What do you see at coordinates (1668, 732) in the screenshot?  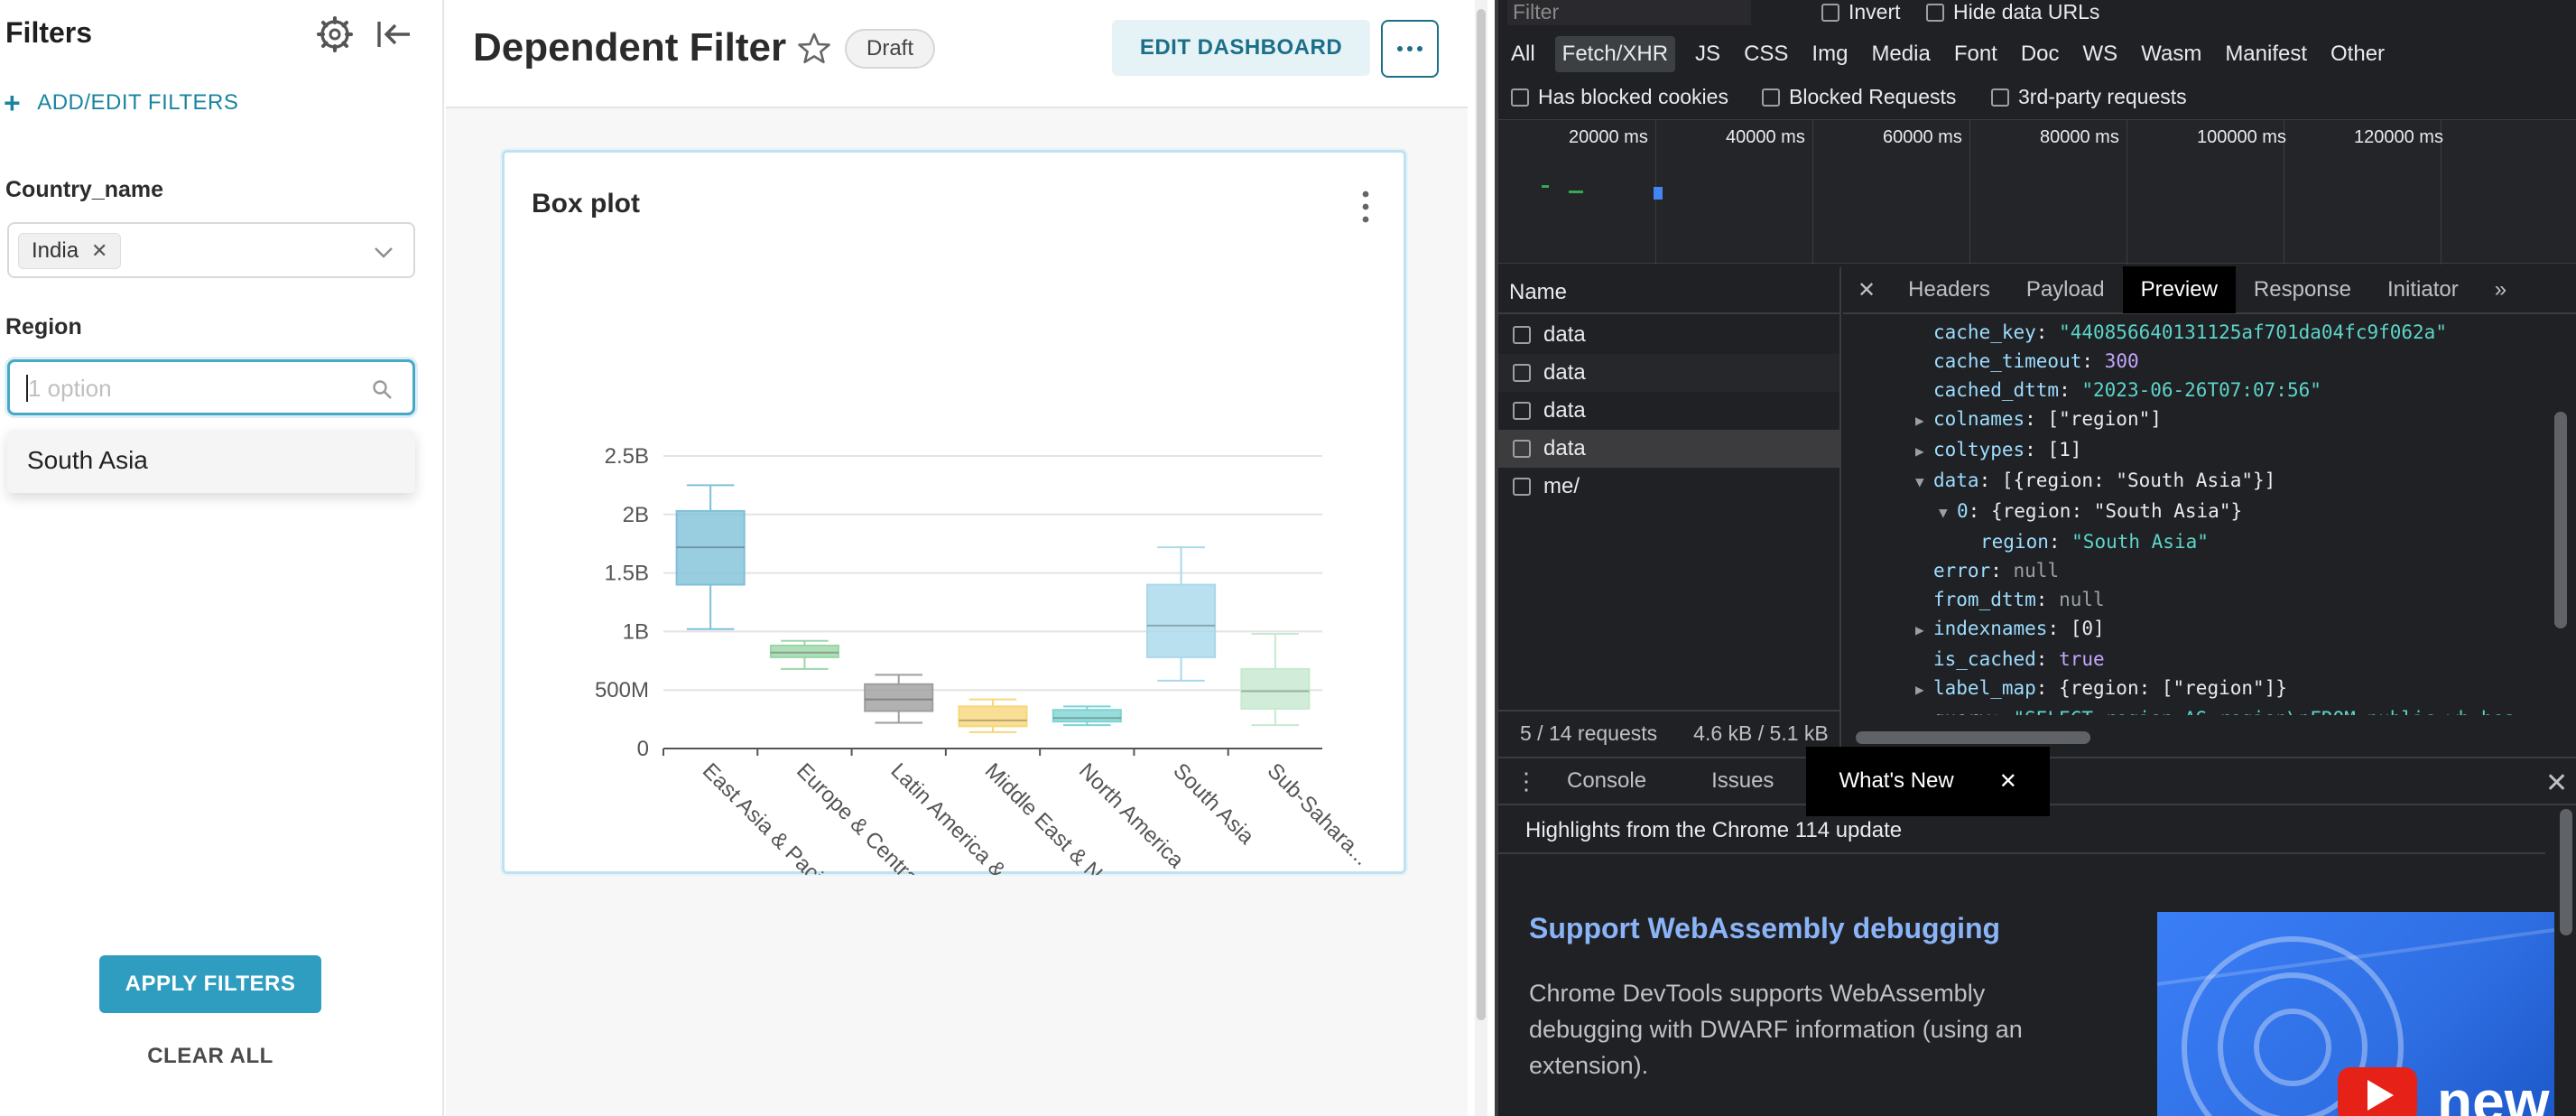 I see `request-summary: 5 / 14 requests 4.6 kB / 5.1 kB` at bounding box center [1668, 732].